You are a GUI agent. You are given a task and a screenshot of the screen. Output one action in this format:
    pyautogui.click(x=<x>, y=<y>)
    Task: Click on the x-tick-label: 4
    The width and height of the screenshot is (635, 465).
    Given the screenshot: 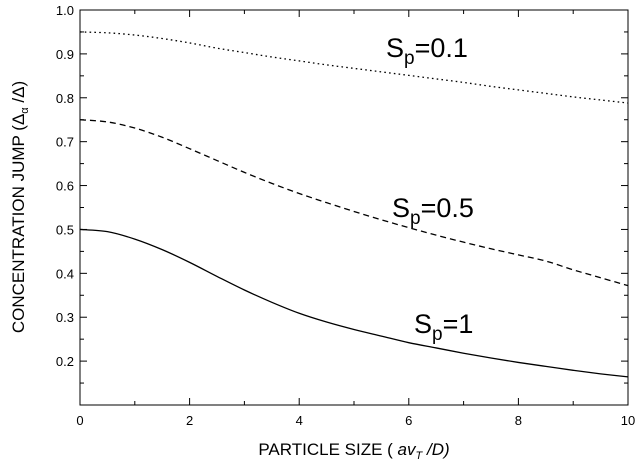 What is the action you would take?
    pyautogui.click(x=299, y=420)
    